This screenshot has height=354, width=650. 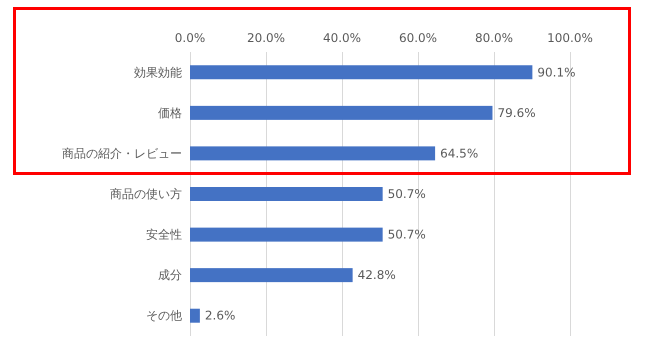 What do you see at coordinates (158, 72) in the screenshot?
I see `y-tick-label: 効果効能` at bounding box center [158, 72].